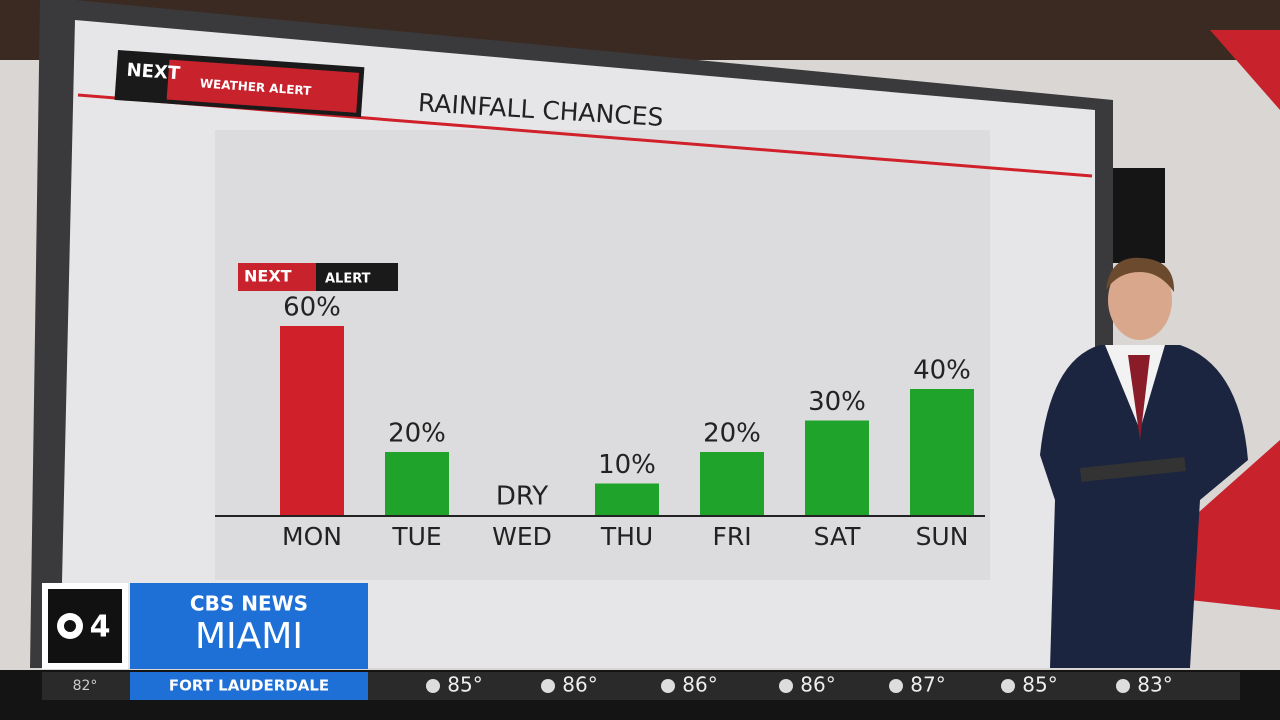 The width and height of the screenshot is (1280, 720). I want to click on ticker-temps: 85° 86° 86° 86° 87° 85° 83°, so click(799, 685).